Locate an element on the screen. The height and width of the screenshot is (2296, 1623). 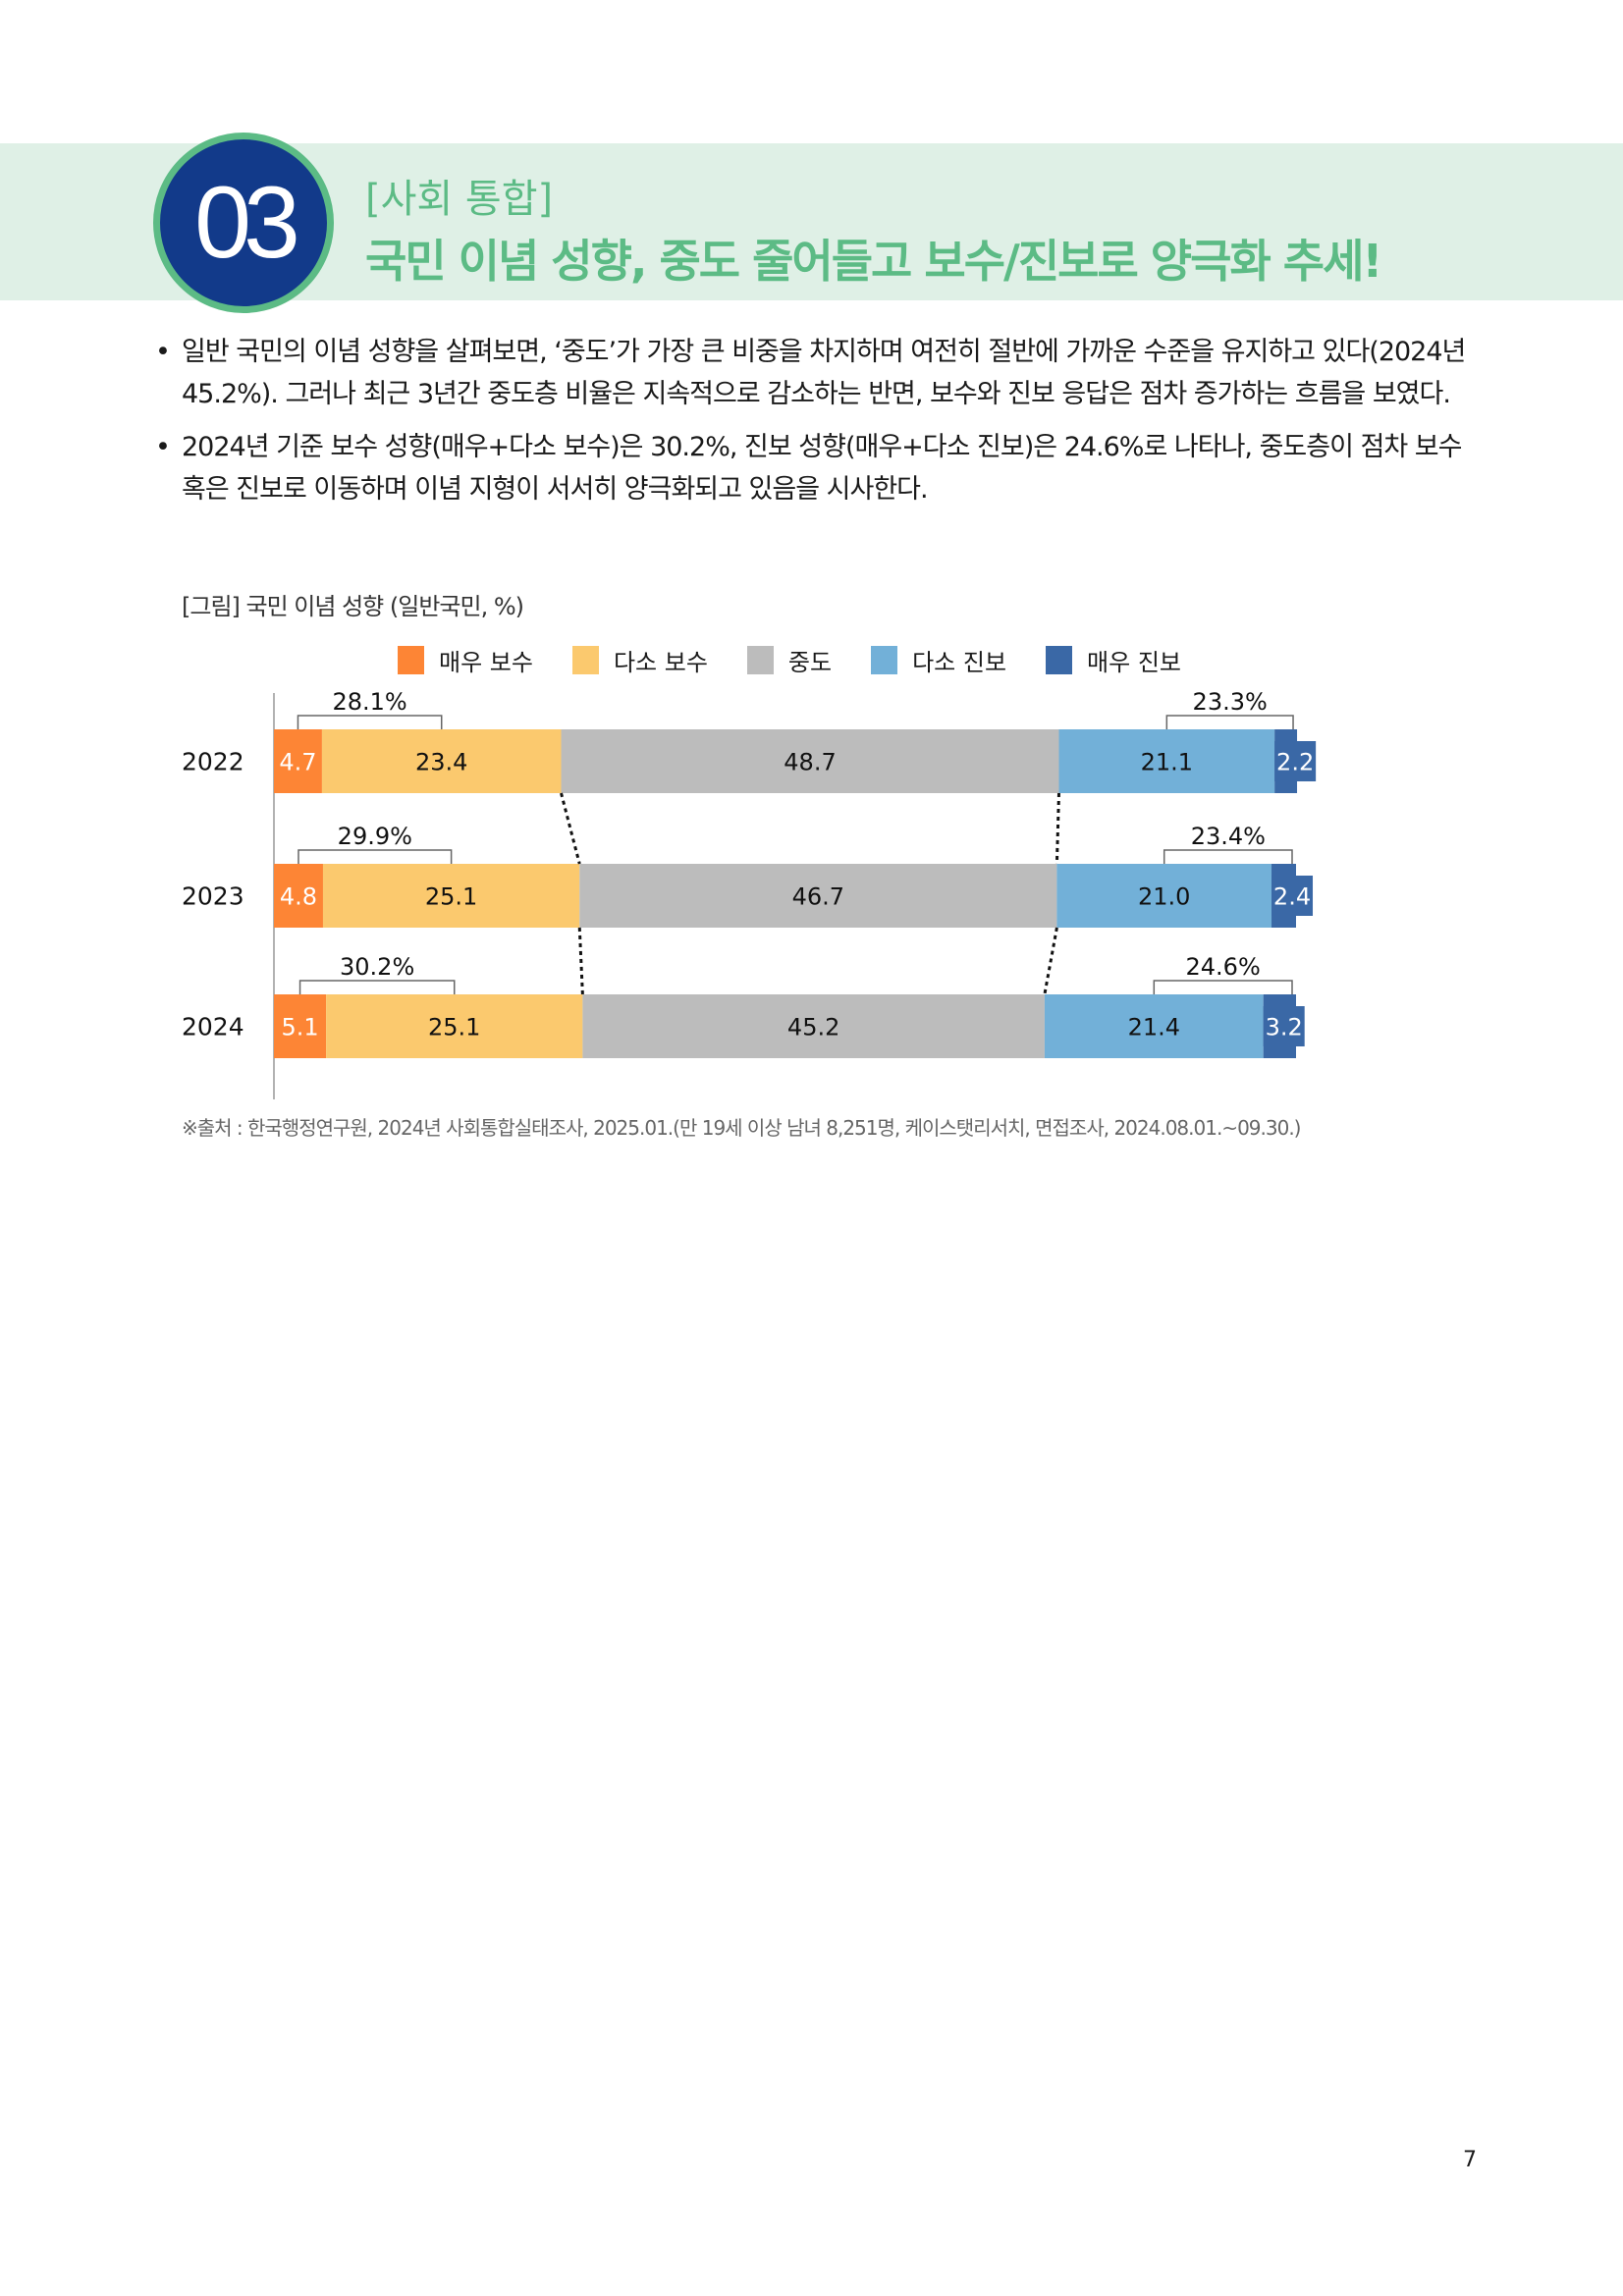
legend-label: 매우 진보 is located at coordinates (1134, 662).